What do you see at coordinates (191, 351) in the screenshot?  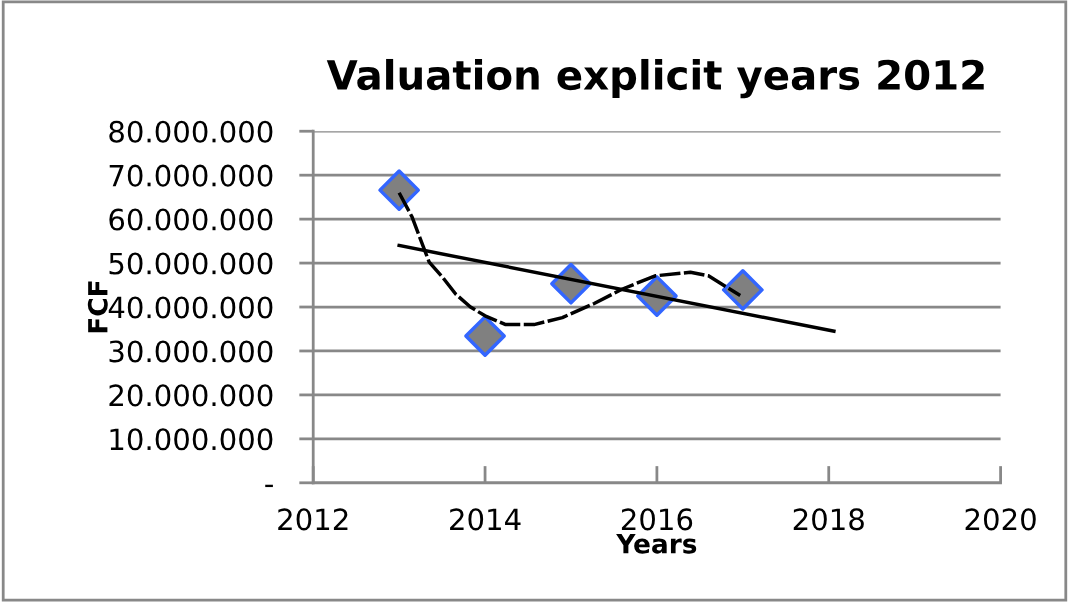 I see `y-tick-label: 30.000.000` at bounding box center [191, 351].